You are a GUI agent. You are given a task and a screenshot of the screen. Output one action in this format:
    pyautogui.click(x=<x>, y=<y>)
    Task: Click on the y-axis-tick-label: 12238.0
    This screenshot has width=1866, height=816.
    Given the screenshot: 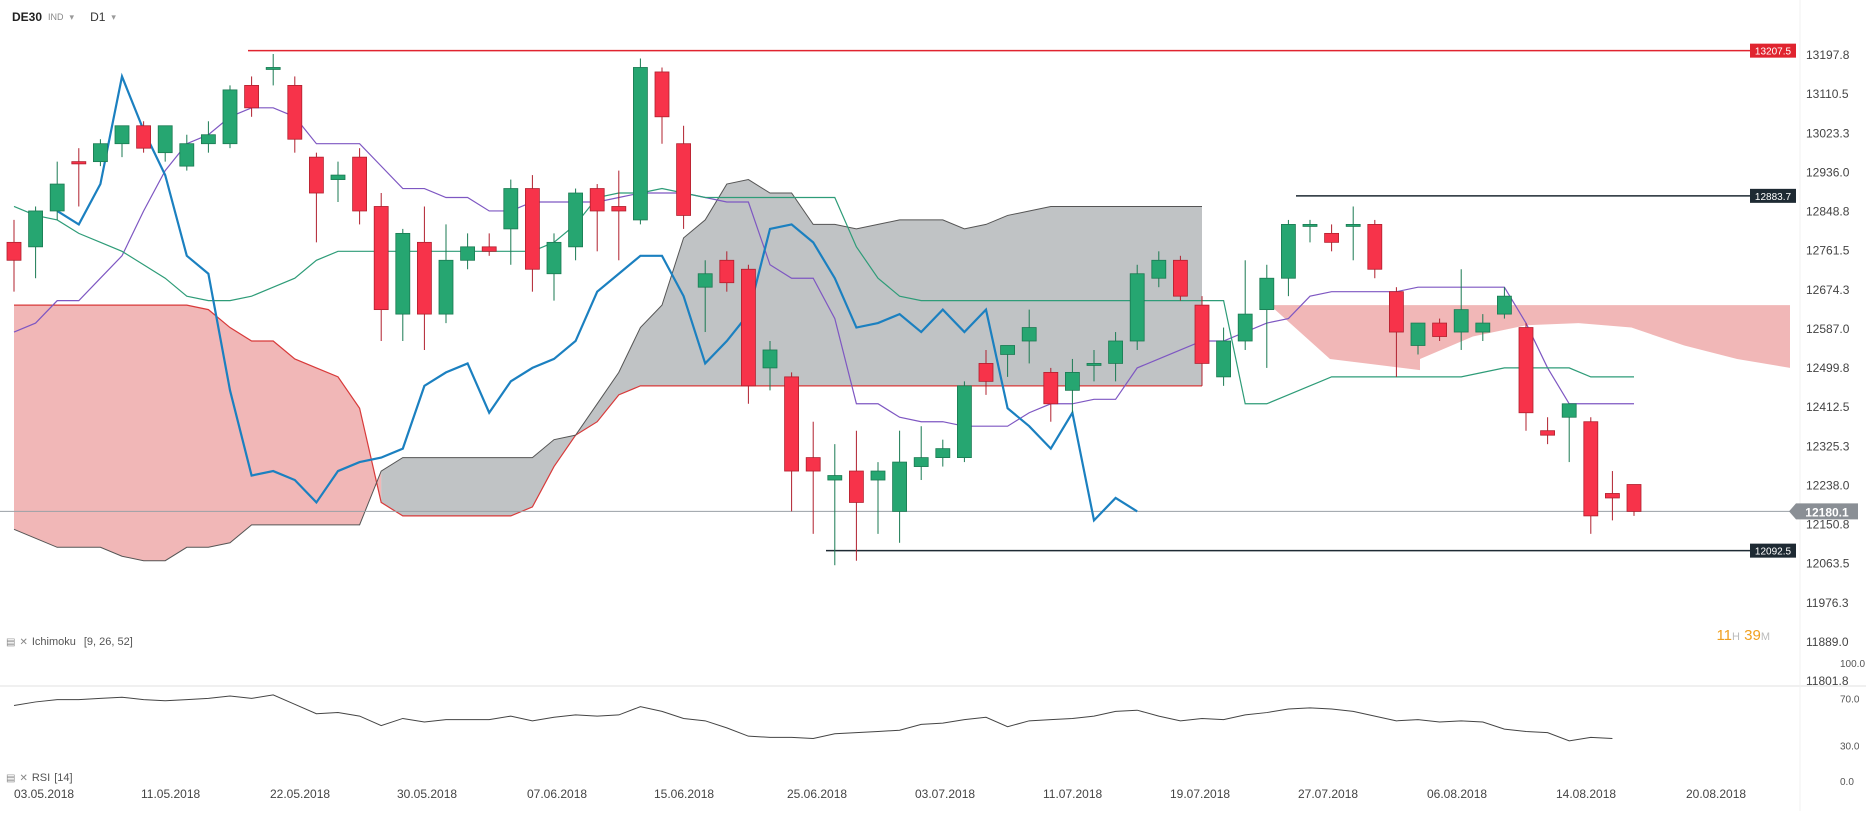 What is the action you would take?
    pyautogui.click(x=1828, y=485)
    